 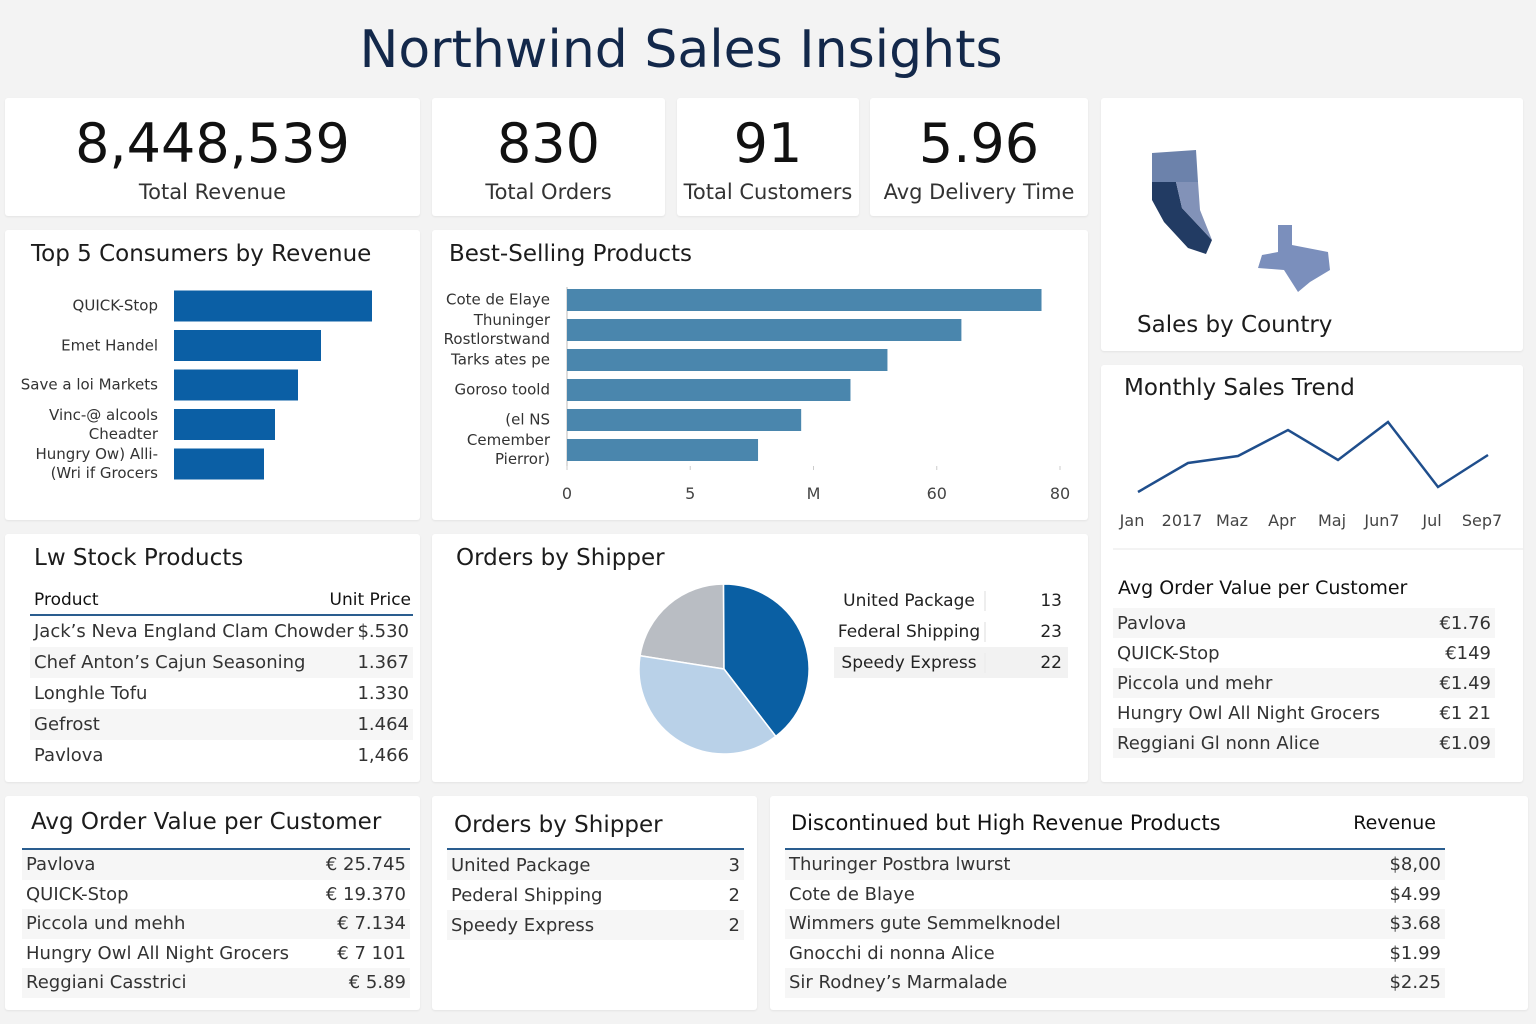 I want to click on bar-label: Cemember Pierror), so click(x=508, y=449).